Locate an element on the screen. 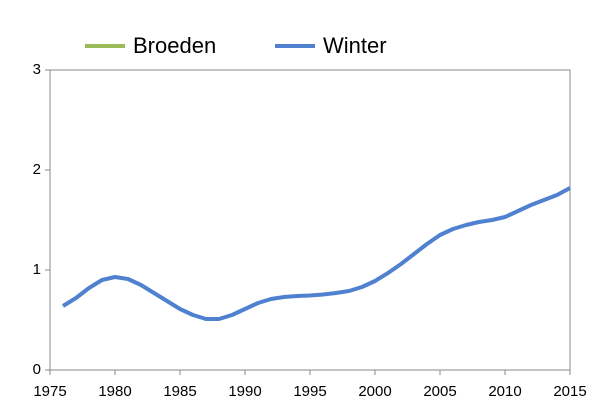  y-tick-label: 2 is located at coordinates (37, 169).